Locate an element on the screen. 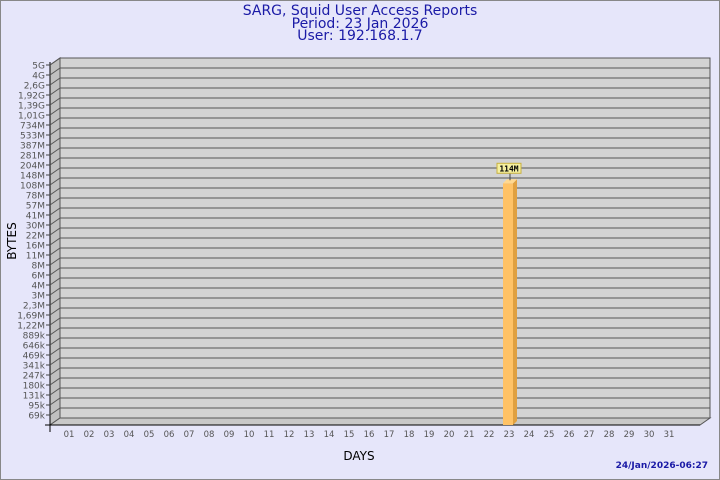 The image size is (720, 480). x-tick-label: 15 is located at coordinates (349, 435).